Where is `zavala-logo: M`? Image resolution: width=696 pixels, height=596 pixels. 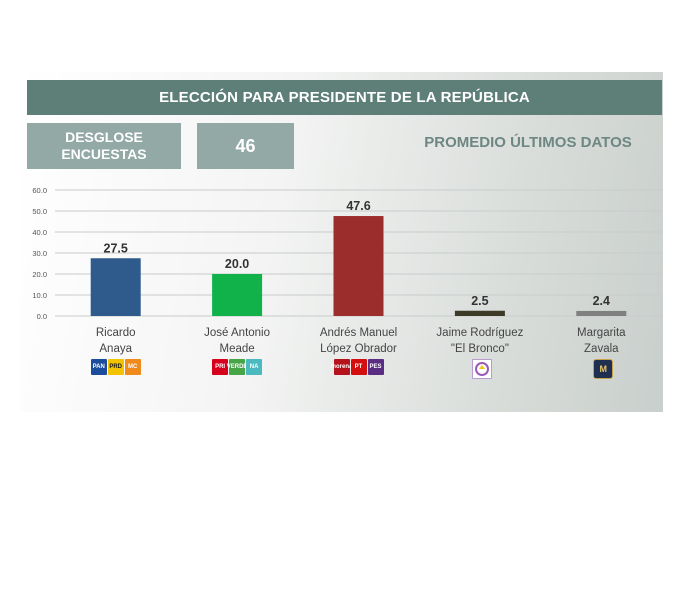
zavala-logo: M is located at coordinates (603, 369).